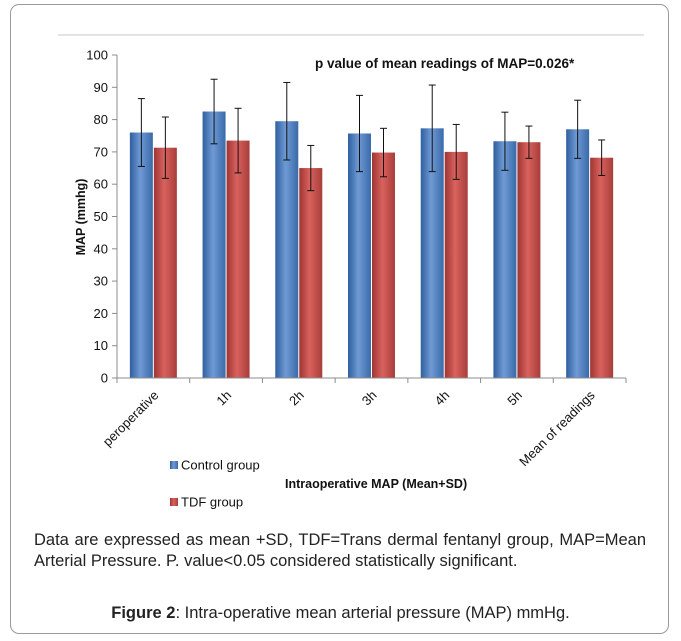 The height and width of the screenshot is (641, 681). What do you see at coordinates (143, 613) in the screenshot?
I see `figure-label: Figure 2` at bounding box center [143, 613].